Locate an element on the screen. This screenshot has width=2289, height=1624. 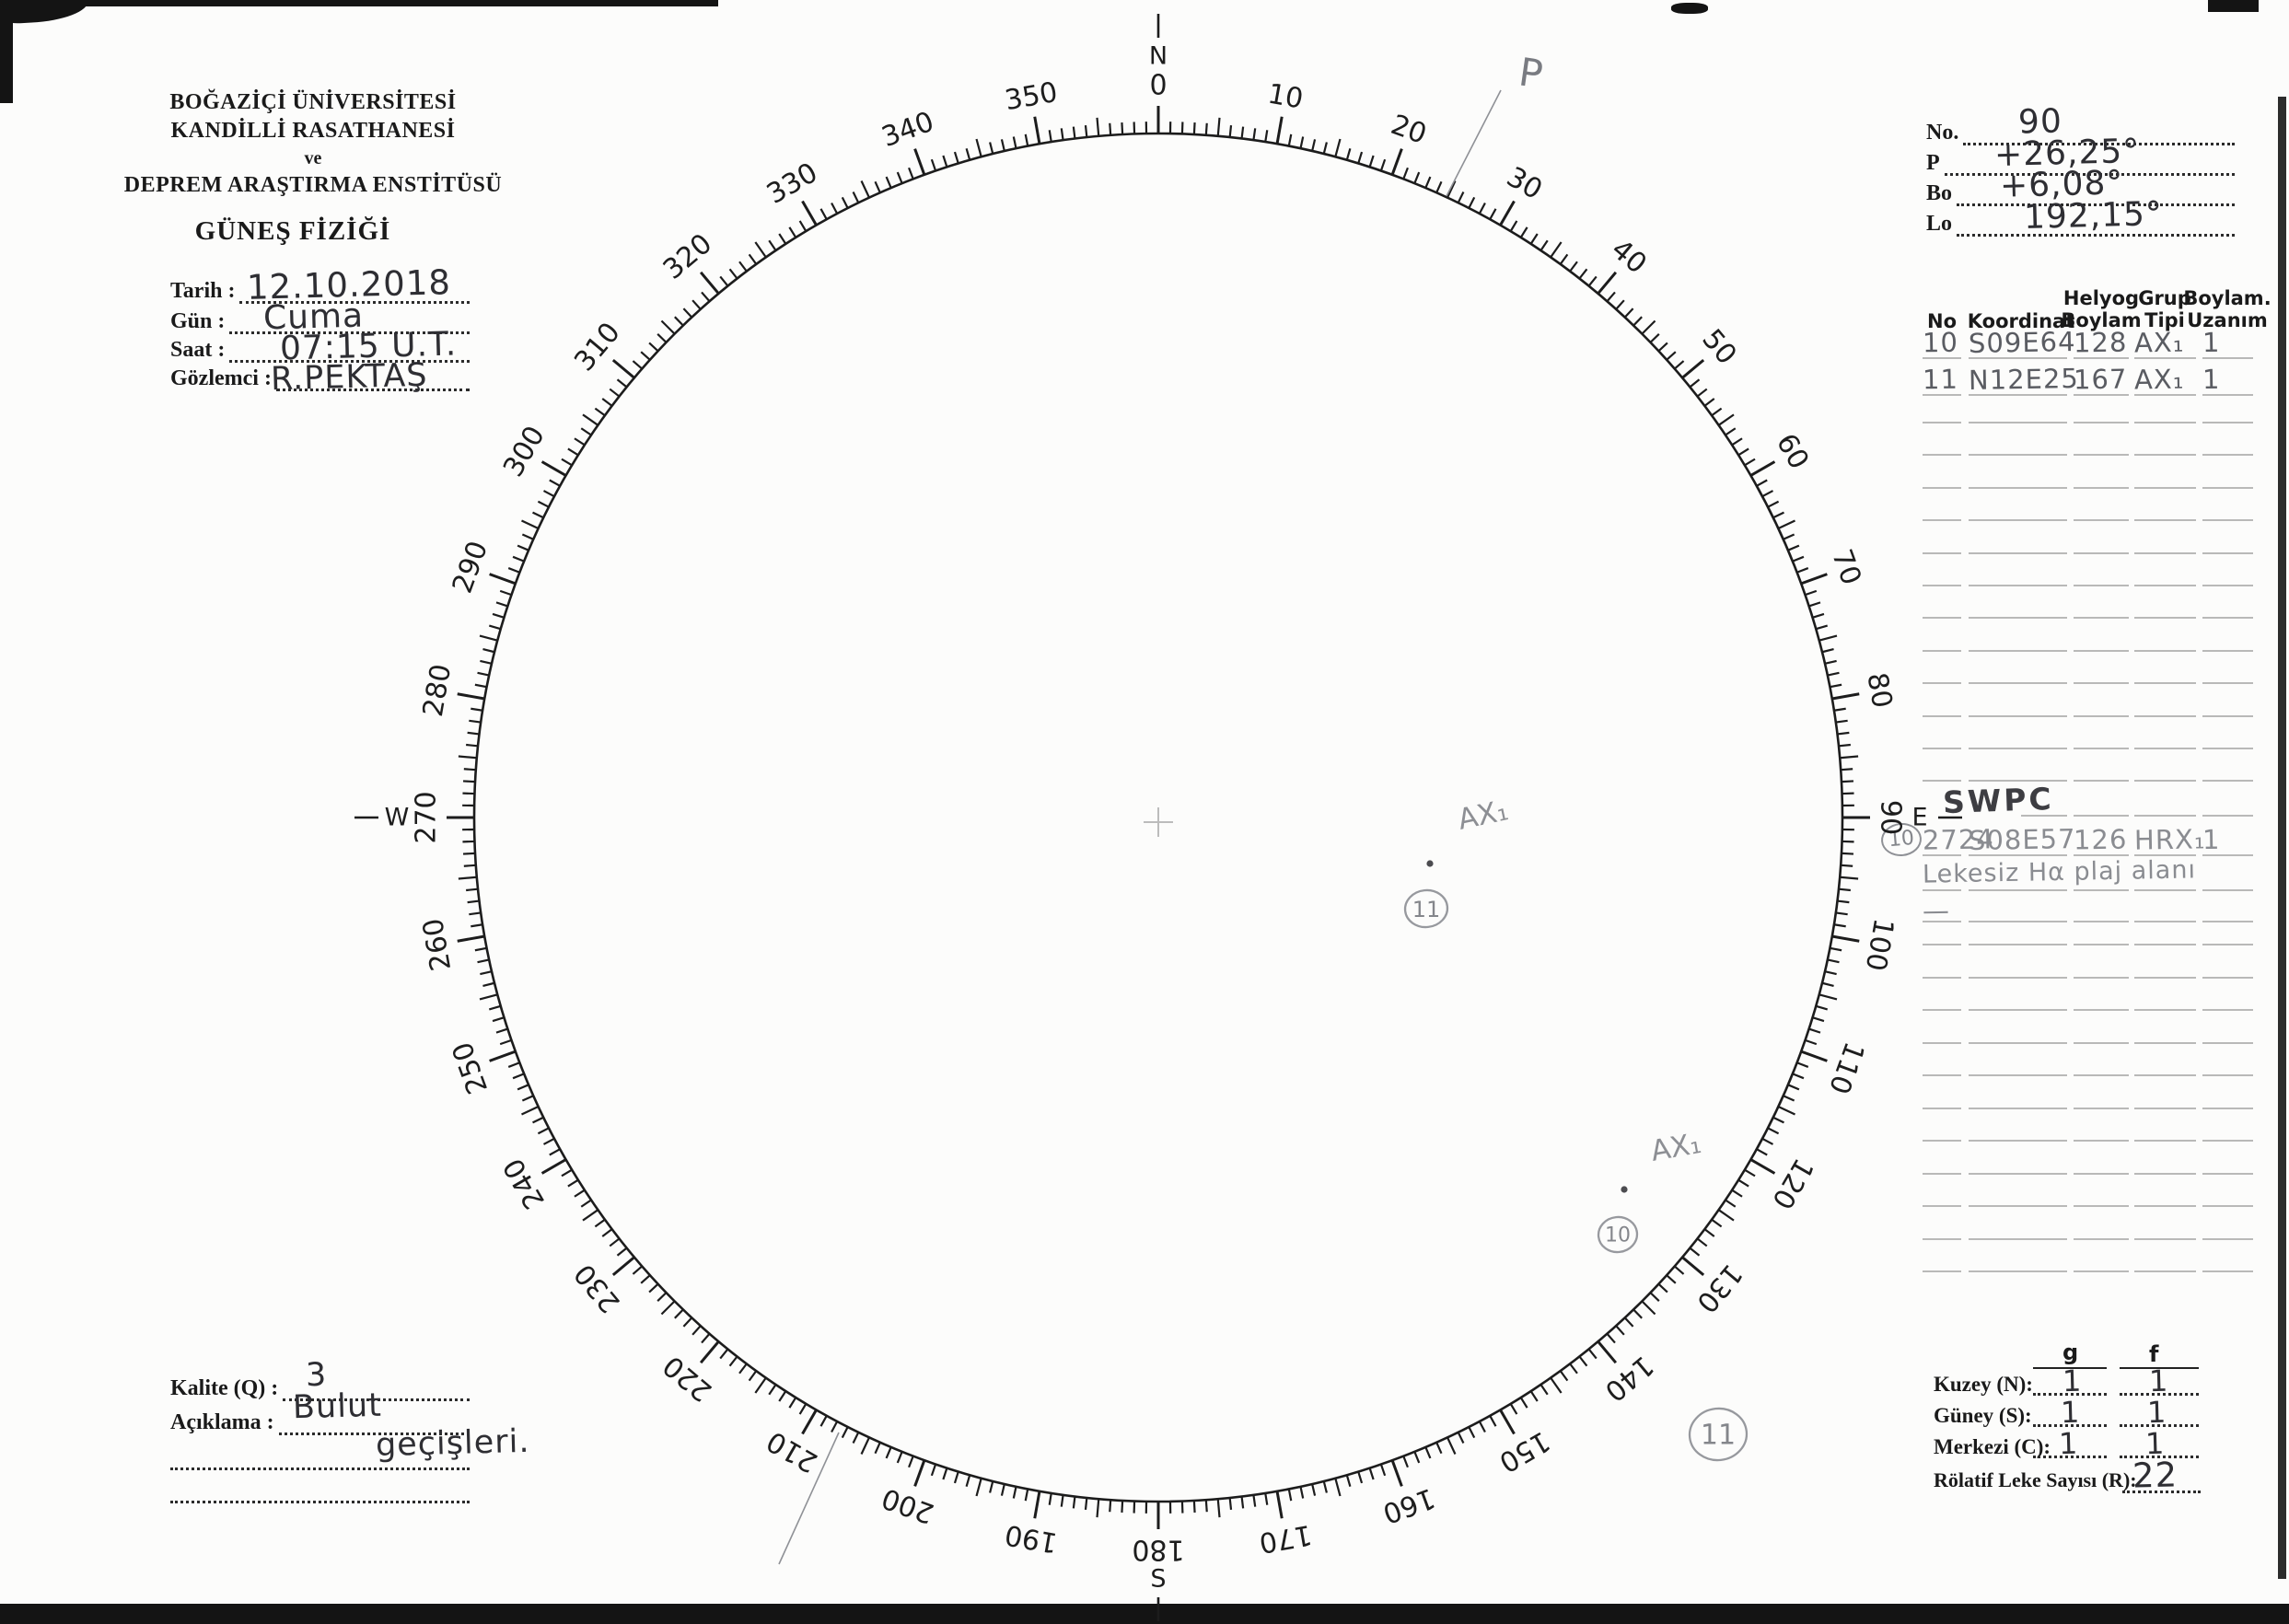
field-label: P is located at coordinates (1933, 163).